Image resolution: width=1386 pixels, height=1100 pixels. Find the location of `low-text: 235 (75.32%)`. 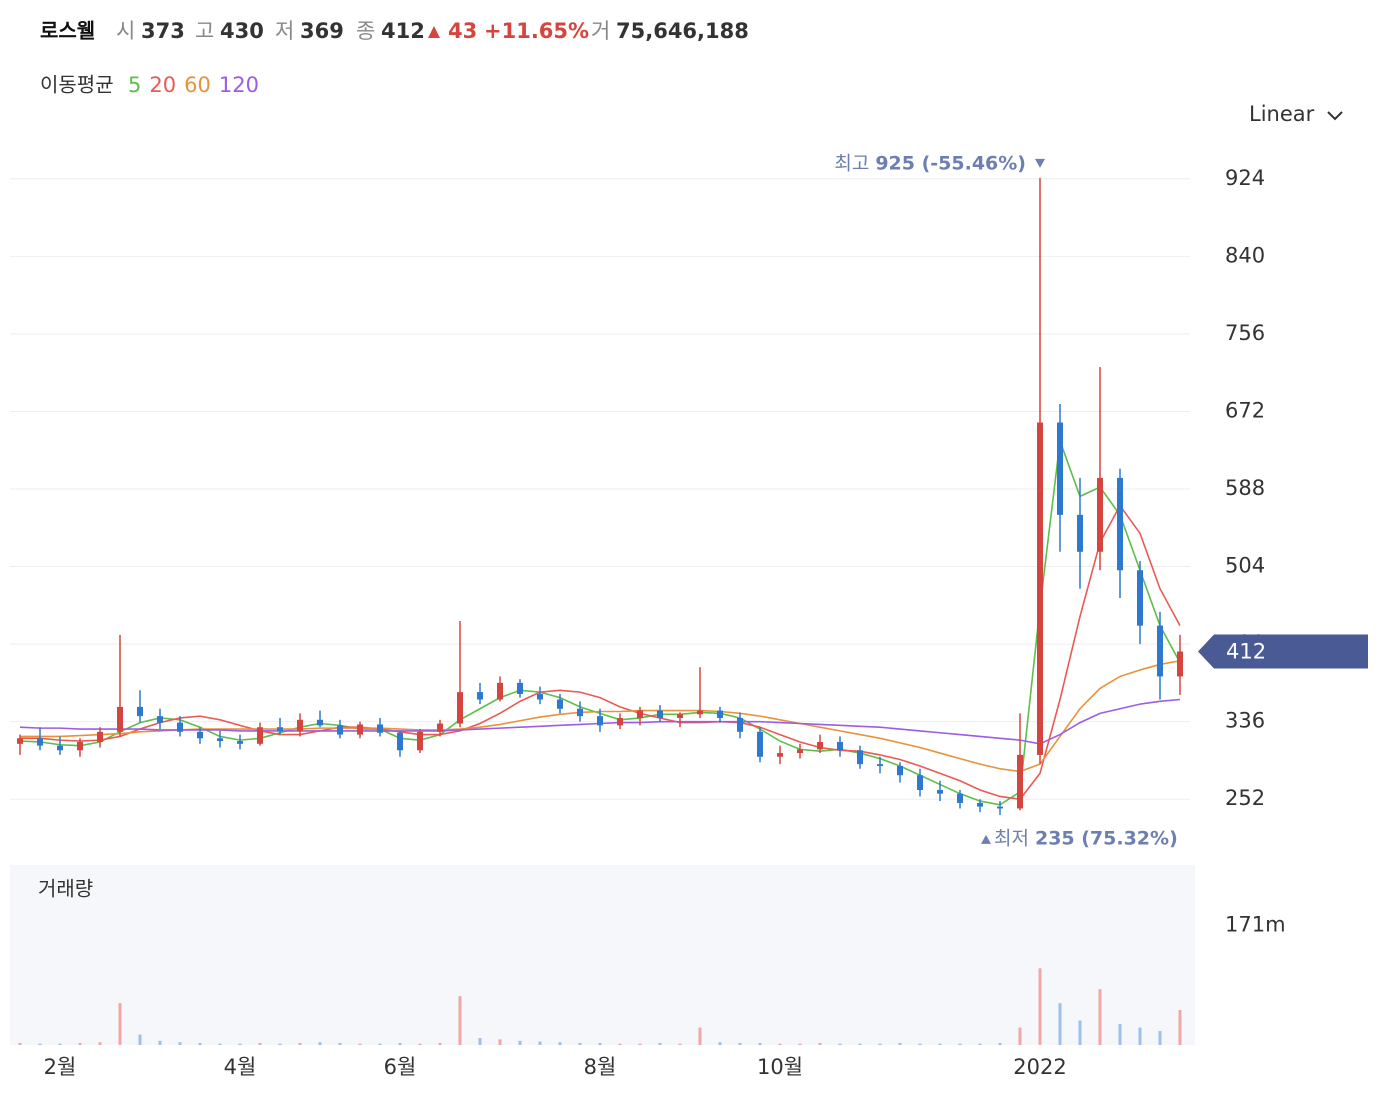

low-text: 235 (75.32%) is located at coordinates (1106, 838).